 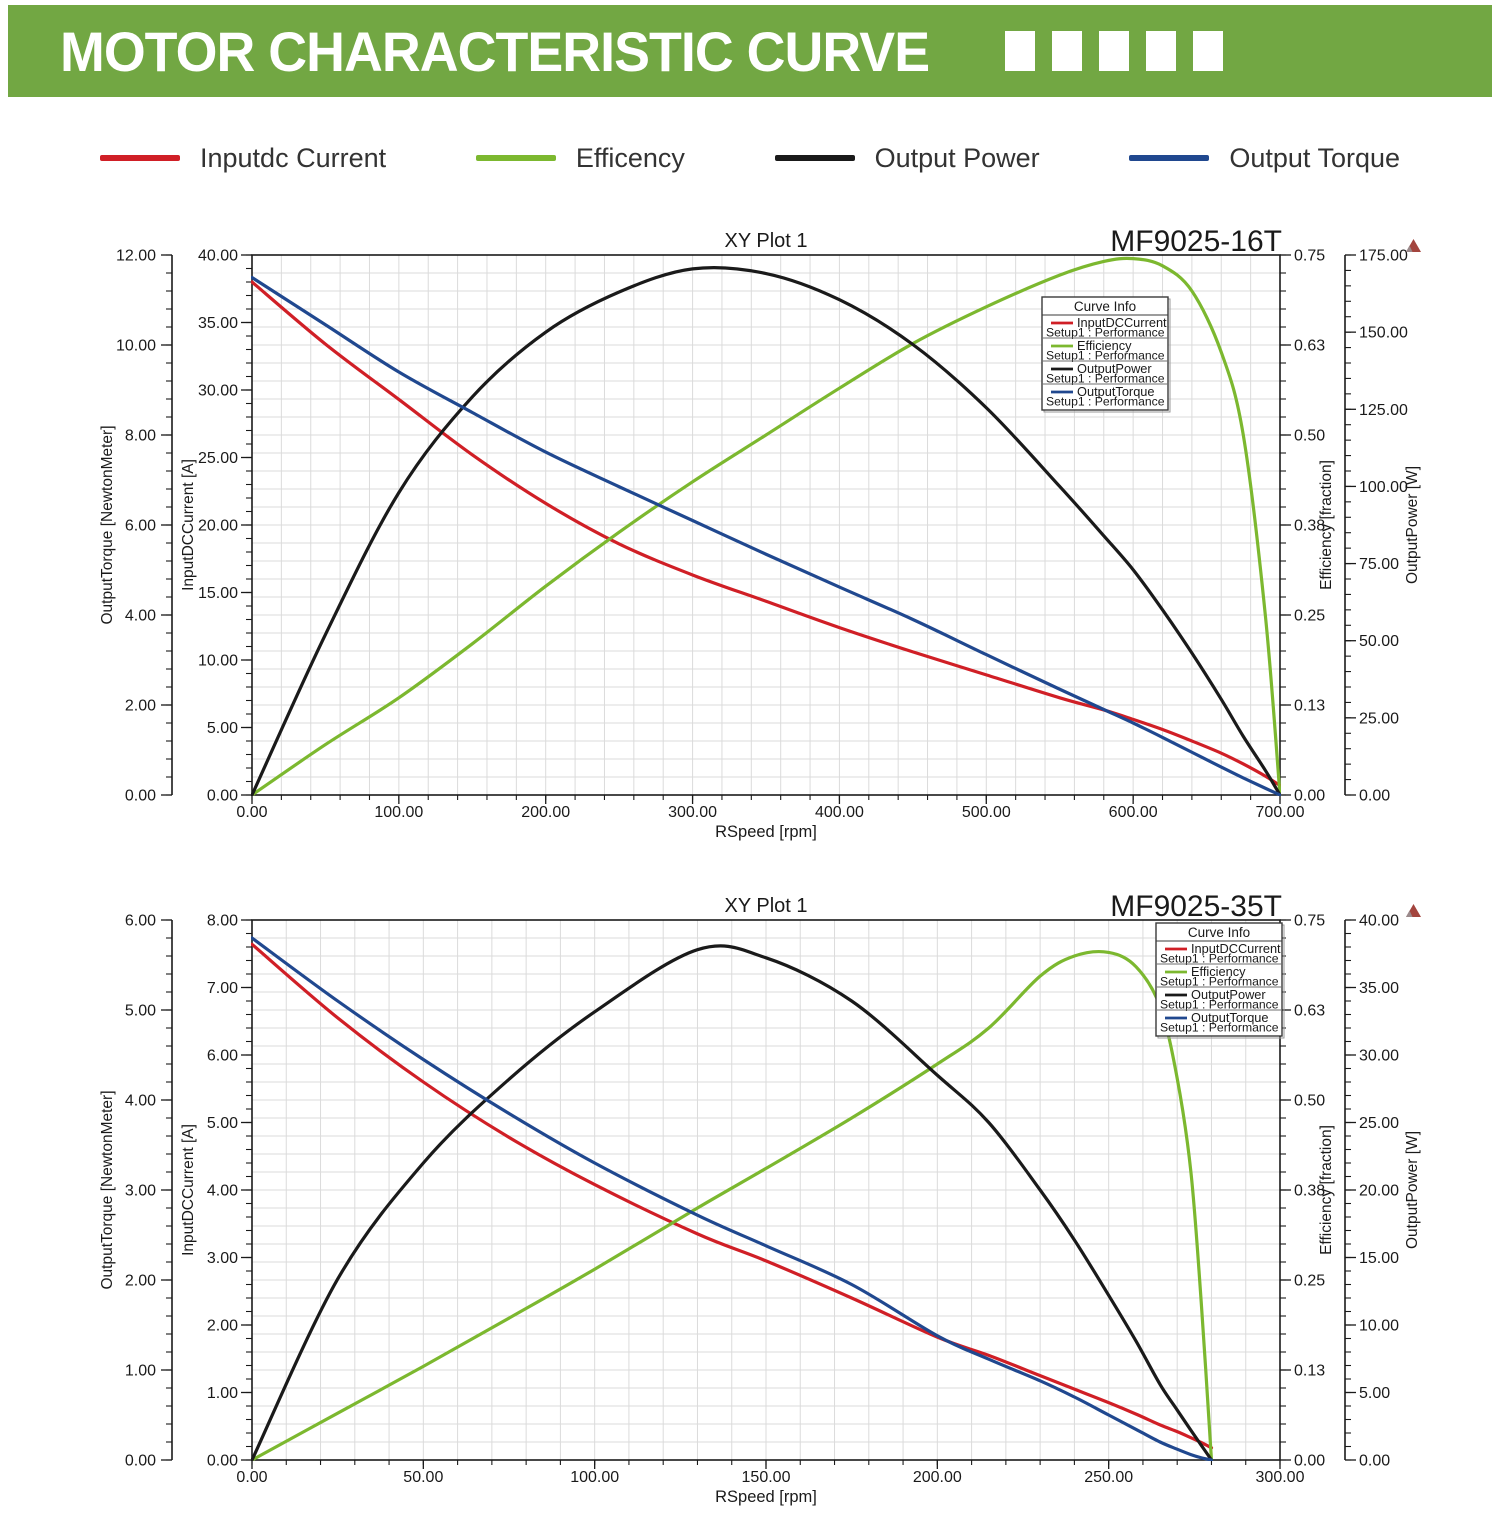 What do you see at coordinates (222, 1056) in the screenshot?
I see `input-dc-current-tick-label: 6.00` at bounding box center [222, 1056].